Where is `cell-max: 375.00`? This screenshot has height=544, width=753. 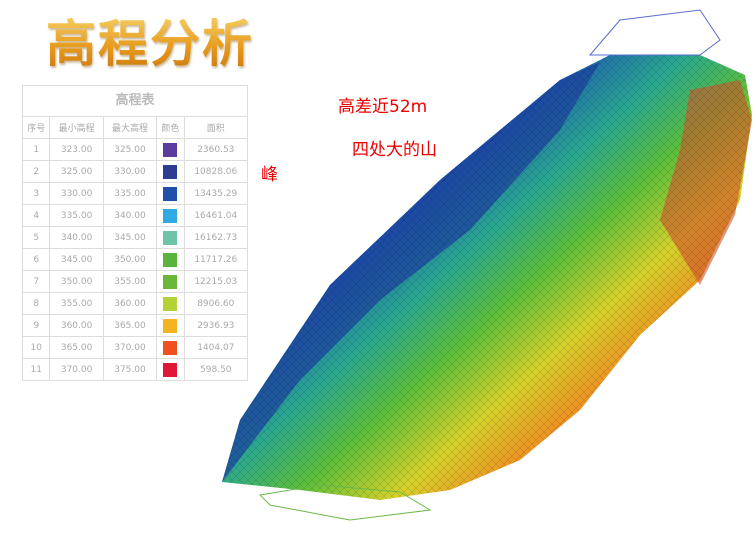
cell-max: 375.00 is located at coordinates (130, 369).